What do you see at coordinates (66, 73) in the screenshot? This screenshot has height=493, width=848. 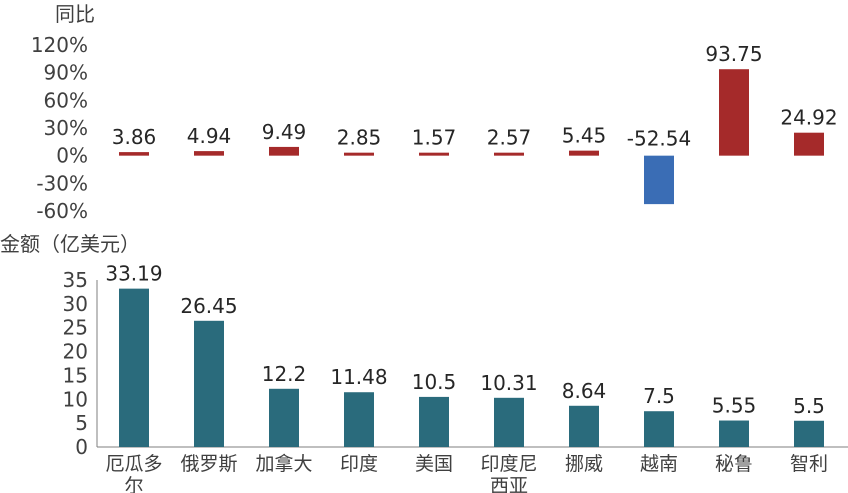 I see `yoy-tick-label: 90%` at bounding box center [66, 73].